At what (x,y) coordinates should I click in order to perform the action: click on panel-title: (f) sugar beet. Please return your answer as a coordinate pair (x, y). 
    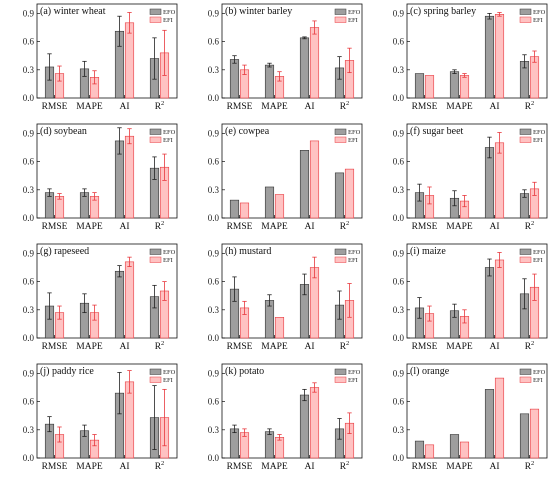
    Looking at the image, I should click on (437, 131).